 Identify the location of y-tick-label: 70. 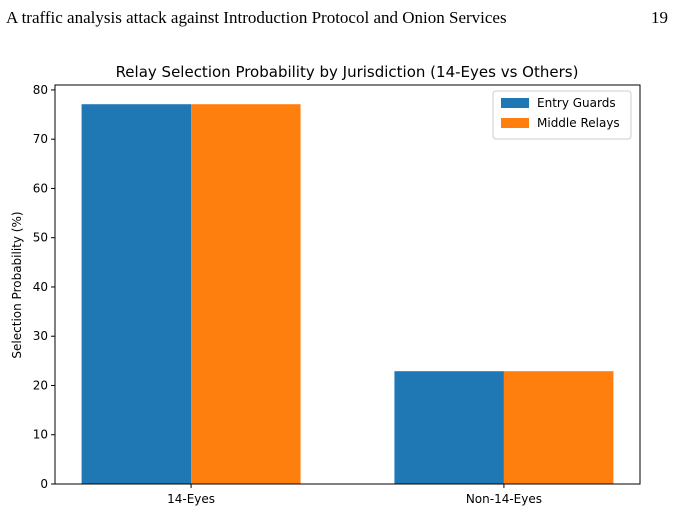
(40, 139).